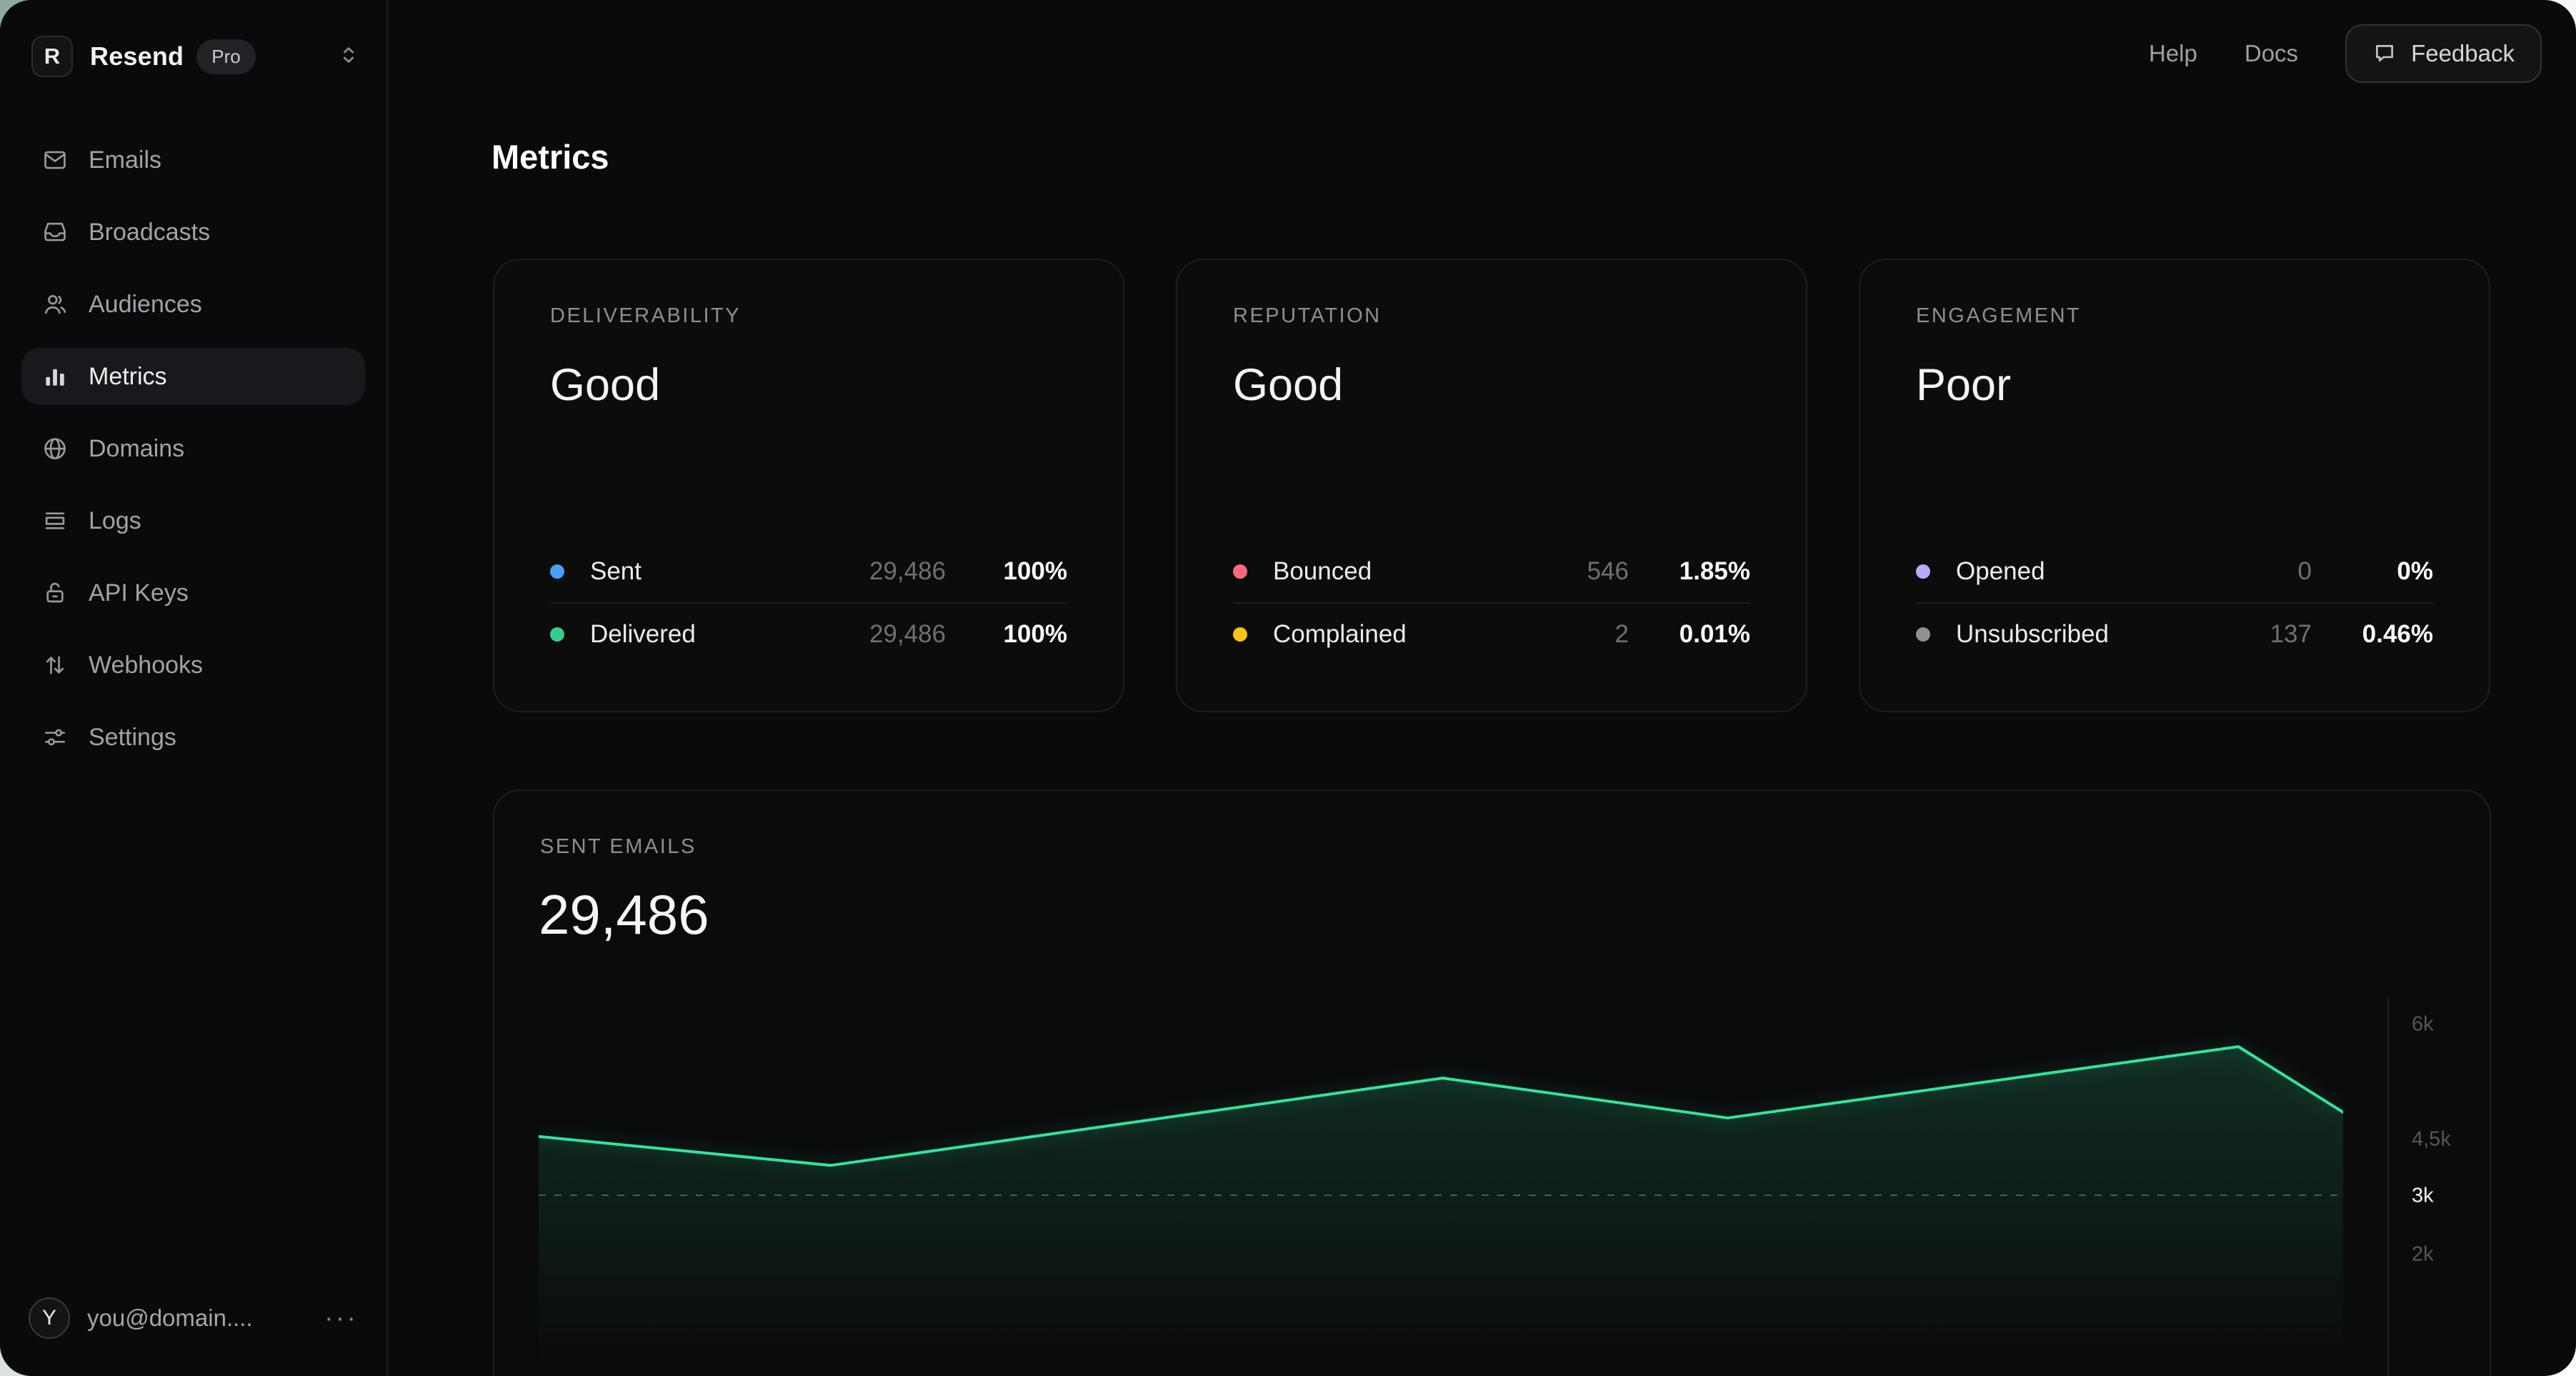 Image resolution: width=2576 pixels, height=1376 pixels. I want to click on stat-row-complained: Complained 2 0.01%, so click(1491, 634).